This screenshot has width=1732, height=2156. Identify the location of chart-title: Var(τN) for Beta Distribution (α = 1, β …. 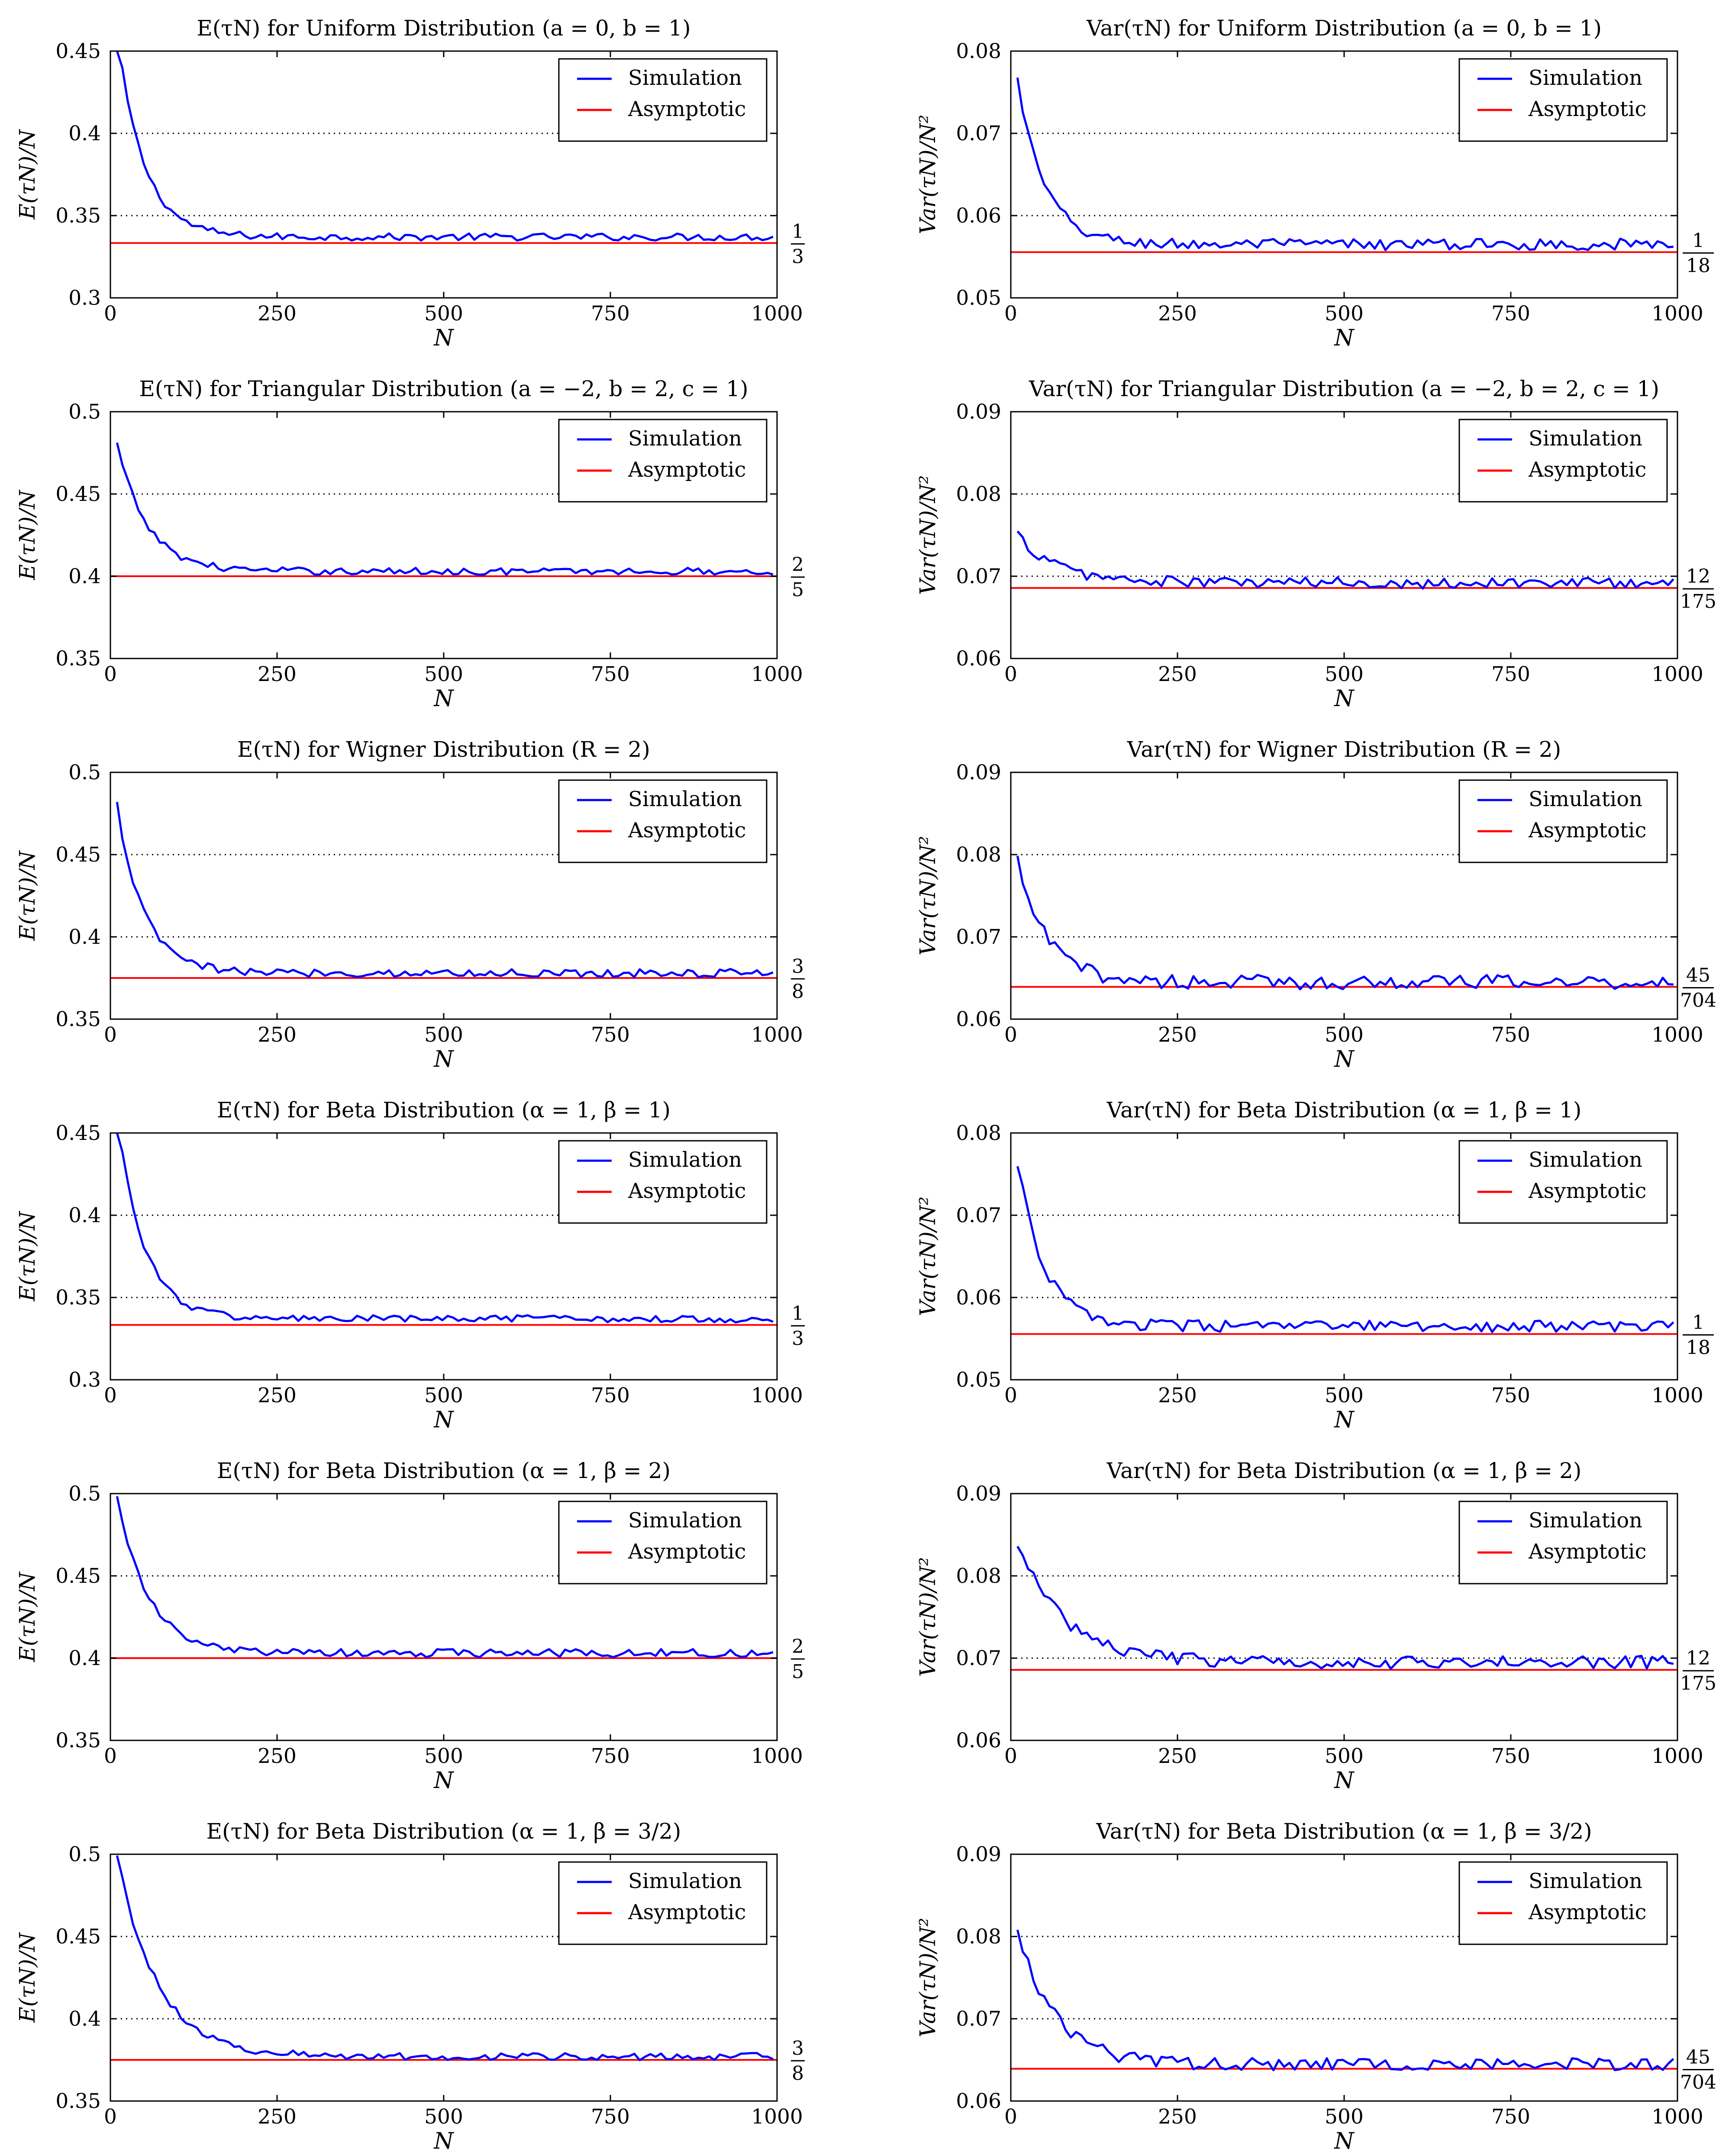
(1344, 1470).